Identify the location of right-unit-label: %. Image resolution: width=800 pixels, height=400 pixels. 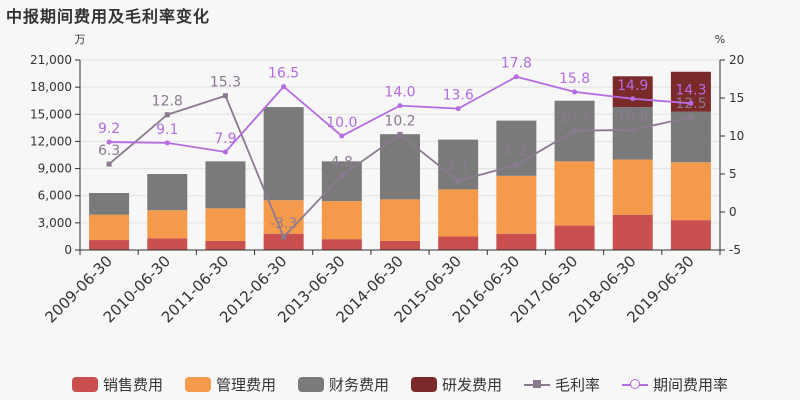
(720, 39).